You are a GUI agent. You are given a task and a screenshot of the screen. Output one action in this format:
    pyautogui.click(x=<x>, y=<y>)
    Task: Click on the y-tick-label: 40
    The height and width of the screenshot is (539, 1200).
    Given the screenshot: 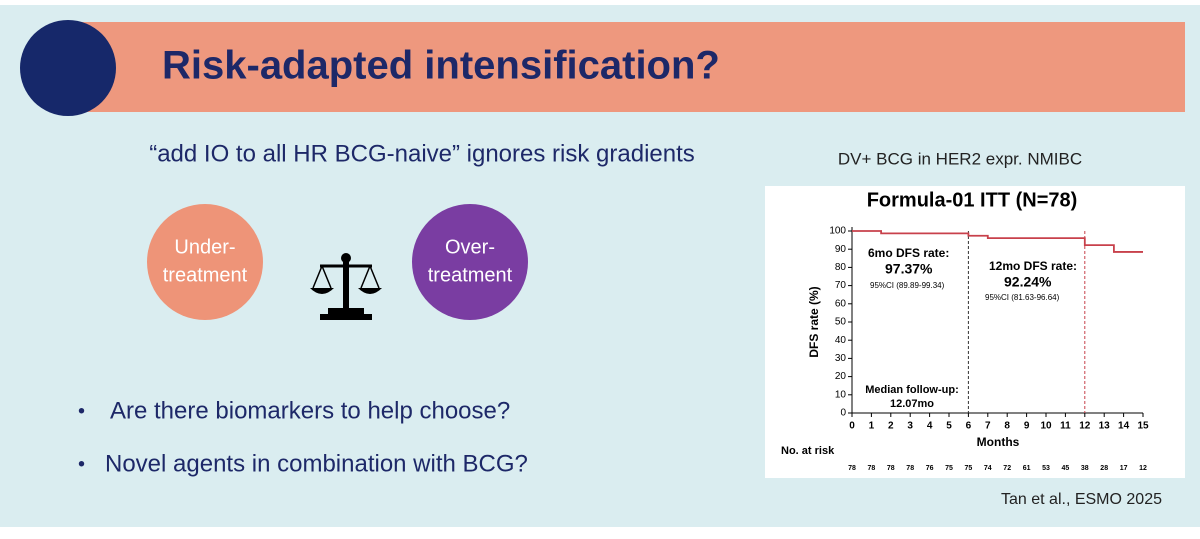 What is the action you would take?
    pyautogui.click(x=841, y=340)
    